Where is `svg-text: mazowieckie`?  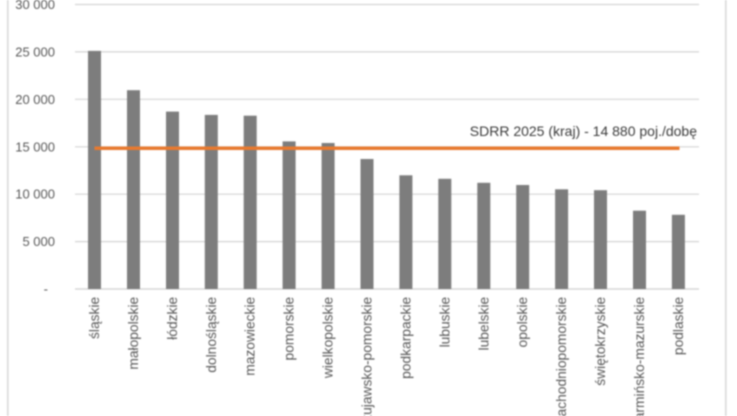
svg-text: mazowieckie is located at coordinates (250, 335).